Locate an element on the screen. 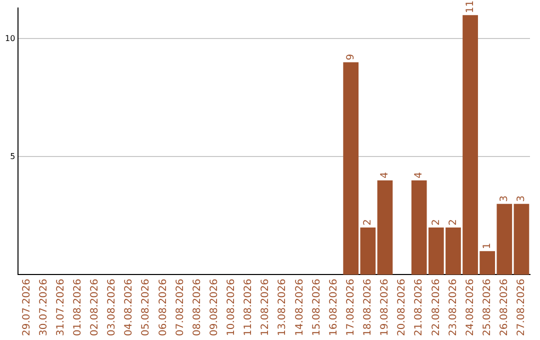 The width and height of the screenshot is (540, 340). x-tick-label: 20.08.2026 is located at coordinates (402, 307).